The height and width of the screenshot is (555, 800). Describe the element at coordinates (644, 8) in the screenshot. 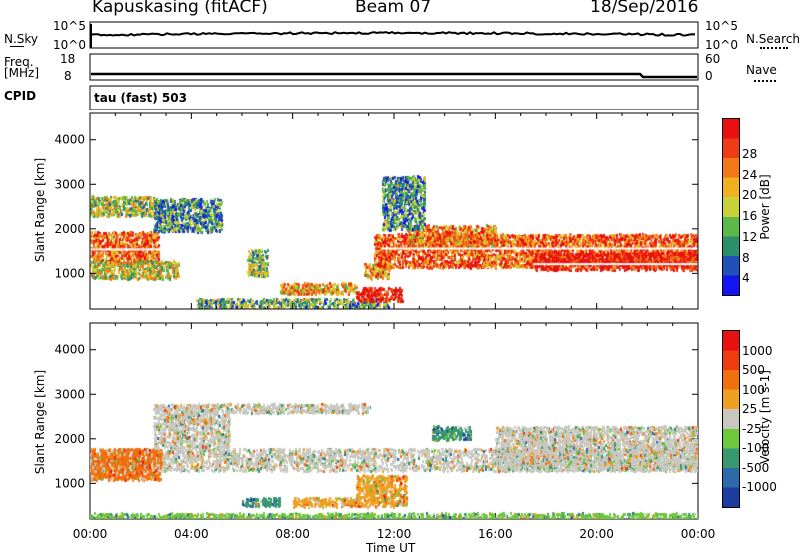

I see `date-title: 18/Sep/2016` at that location.